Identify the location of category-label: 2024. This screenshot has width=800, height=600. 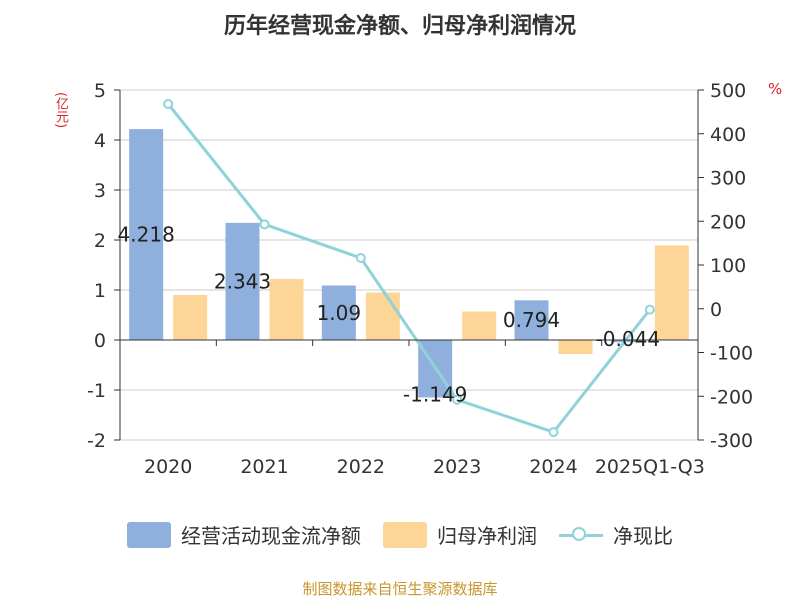
(553, 467).